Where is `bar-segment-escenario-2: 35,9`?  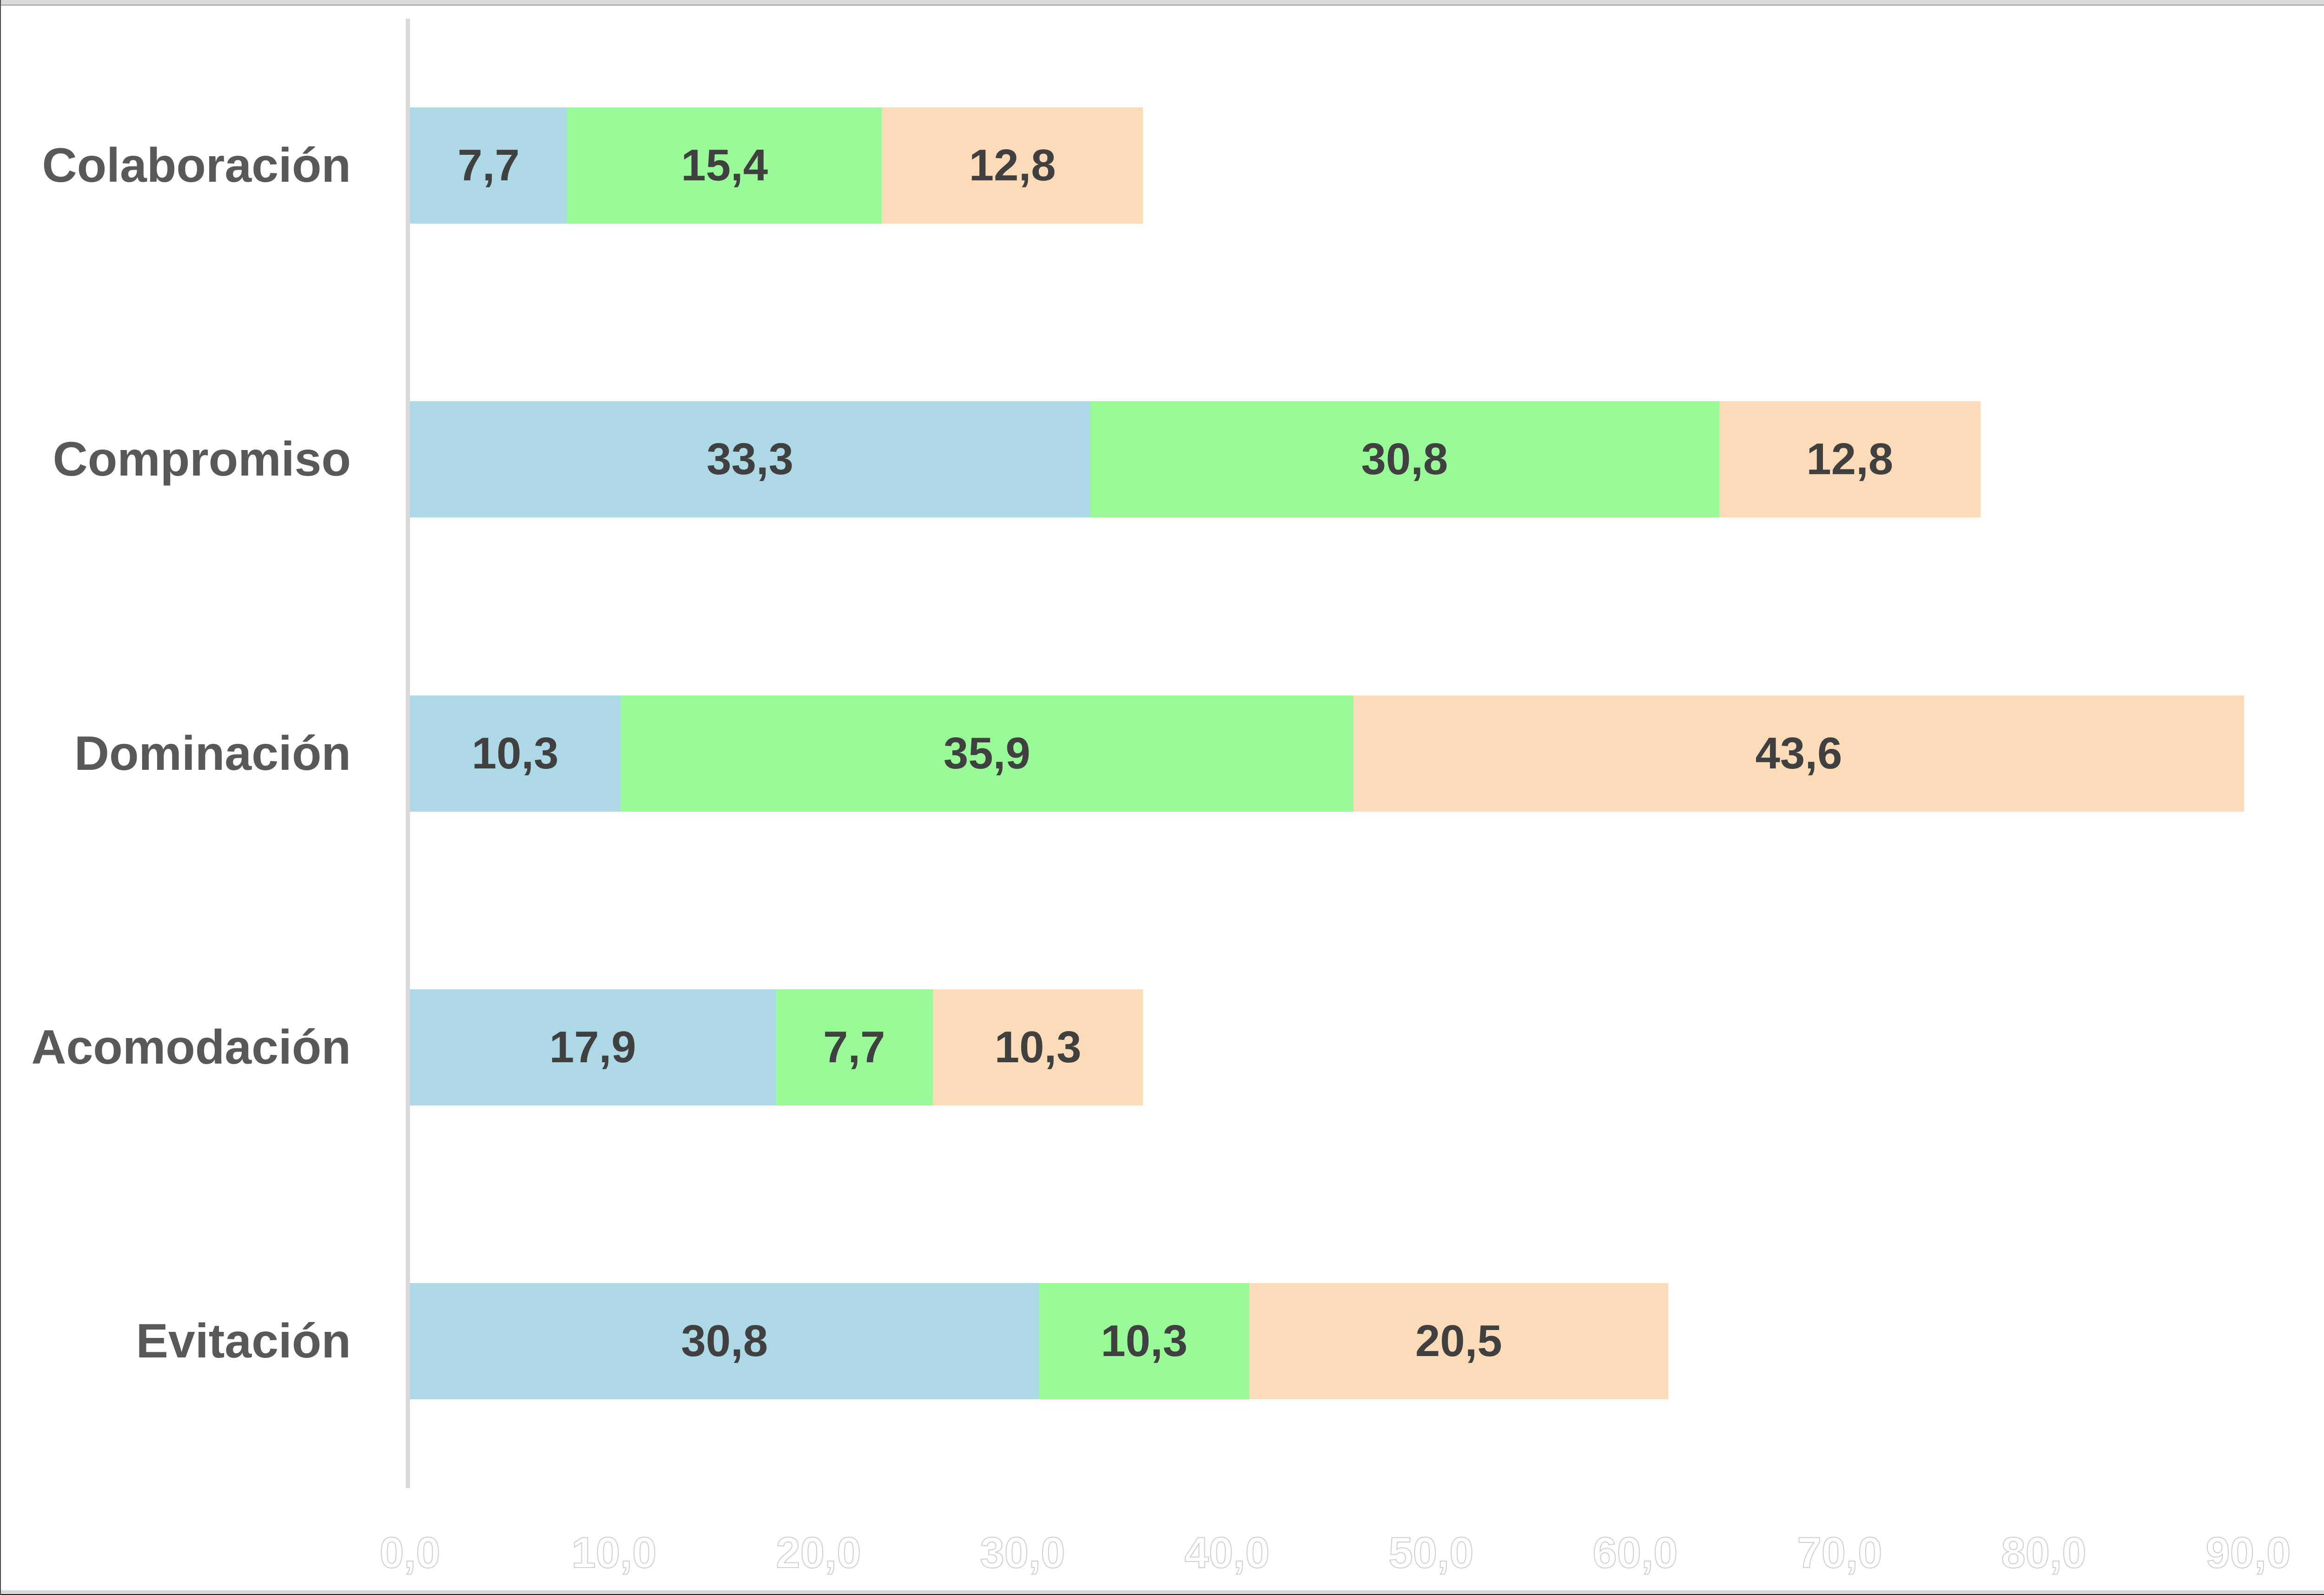
bar-segment-escenario-2: 35,9 is located at coordinates (987, 753).